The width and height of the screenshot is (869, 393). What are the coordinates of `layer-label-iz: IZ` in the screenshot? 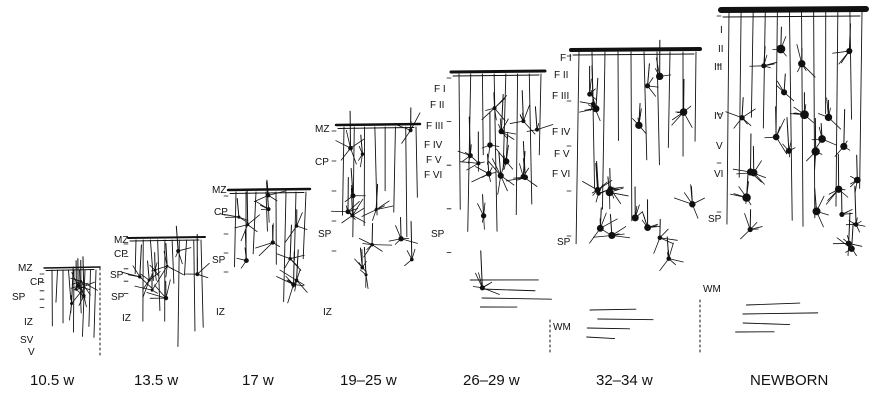 It's located at (327, 312).